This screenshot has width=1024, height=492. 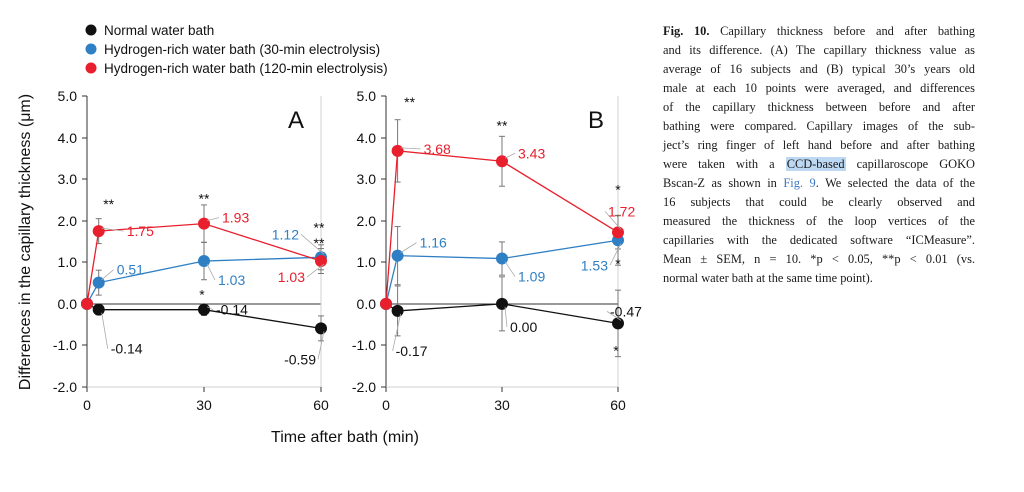 I want to click on data-label: 1.75, so click(x=140, y=231).